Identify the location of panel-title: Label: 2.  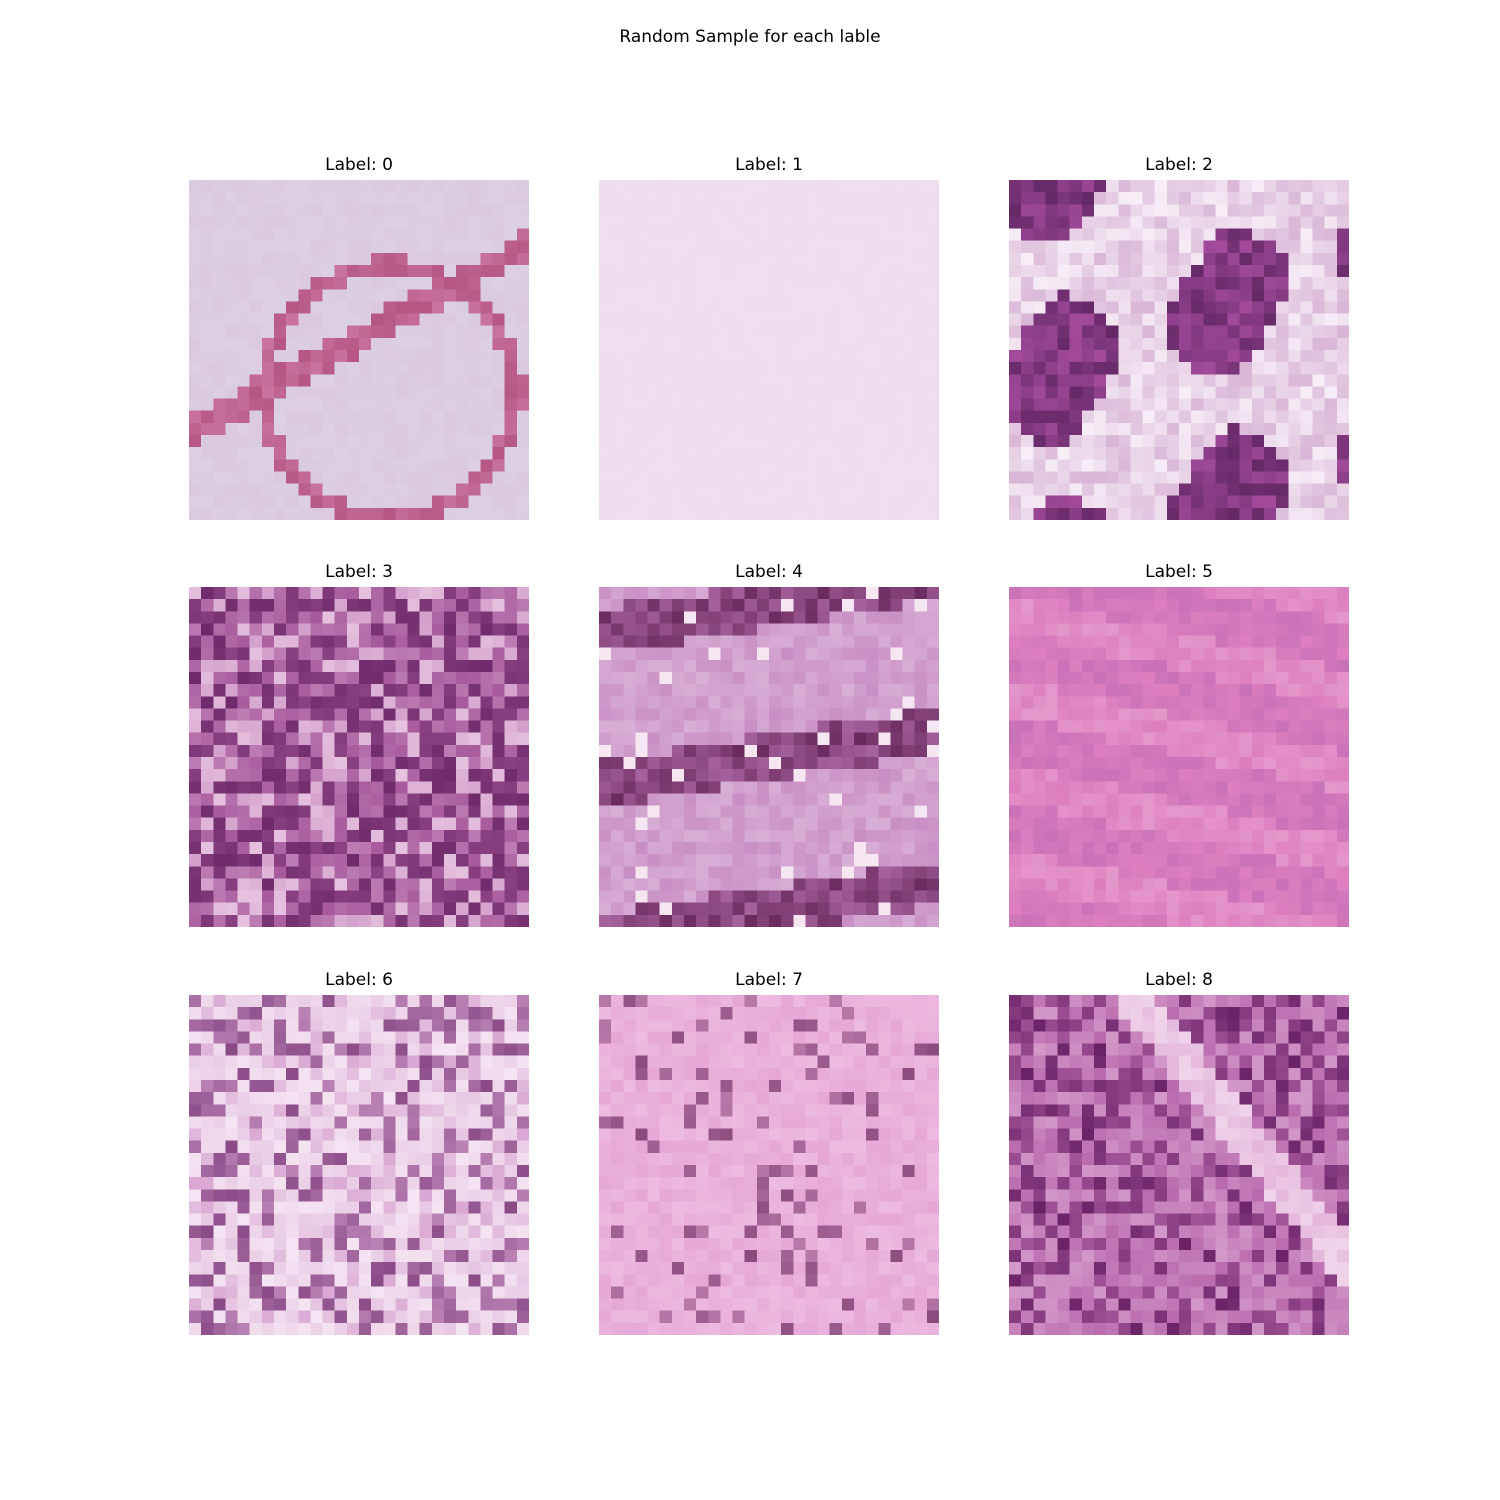
(1179, 165).